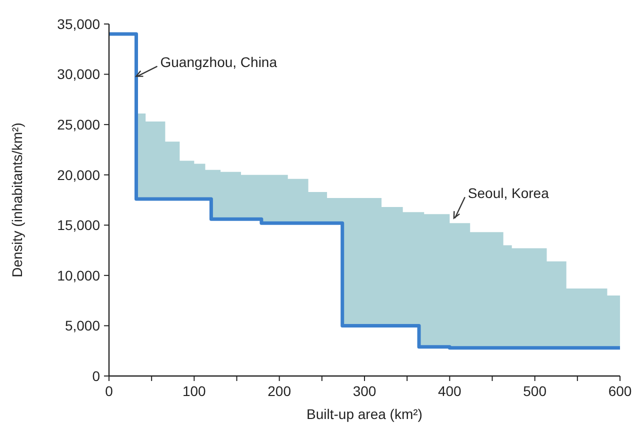 This screenshot has width=636, height=439. Describe the element at coordinates (78, 74) in the screenshot. I see `y-tick-label: 30,000` at that location.